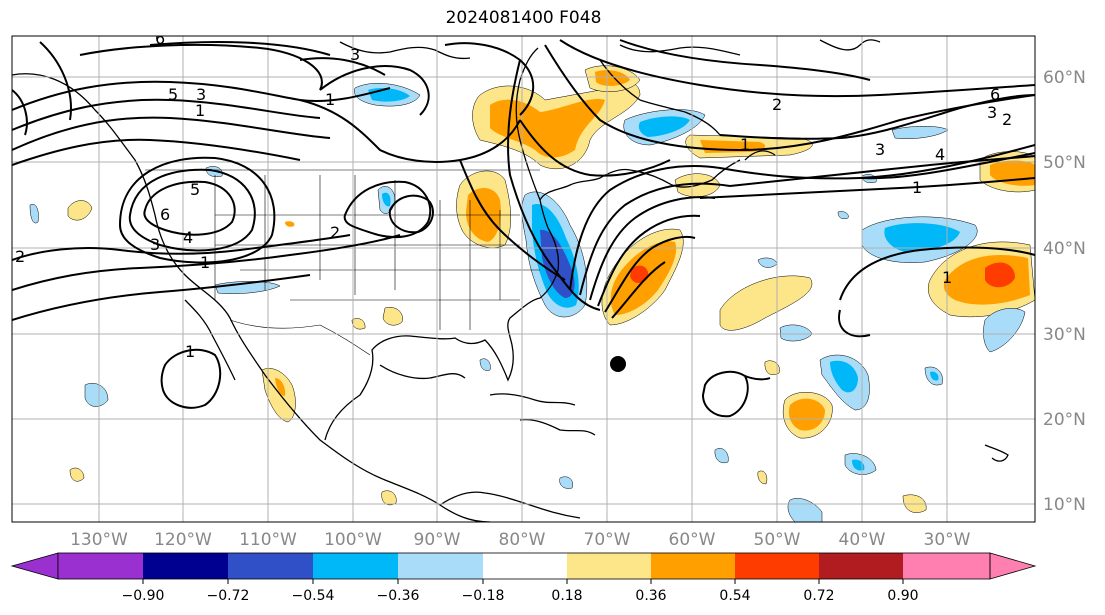 This screenshot has width=1105, height=615. What do you see at coordinates (34, 566) in the screenshot?
I see `colorbar-low-extension` at bounding box center [34, 566].